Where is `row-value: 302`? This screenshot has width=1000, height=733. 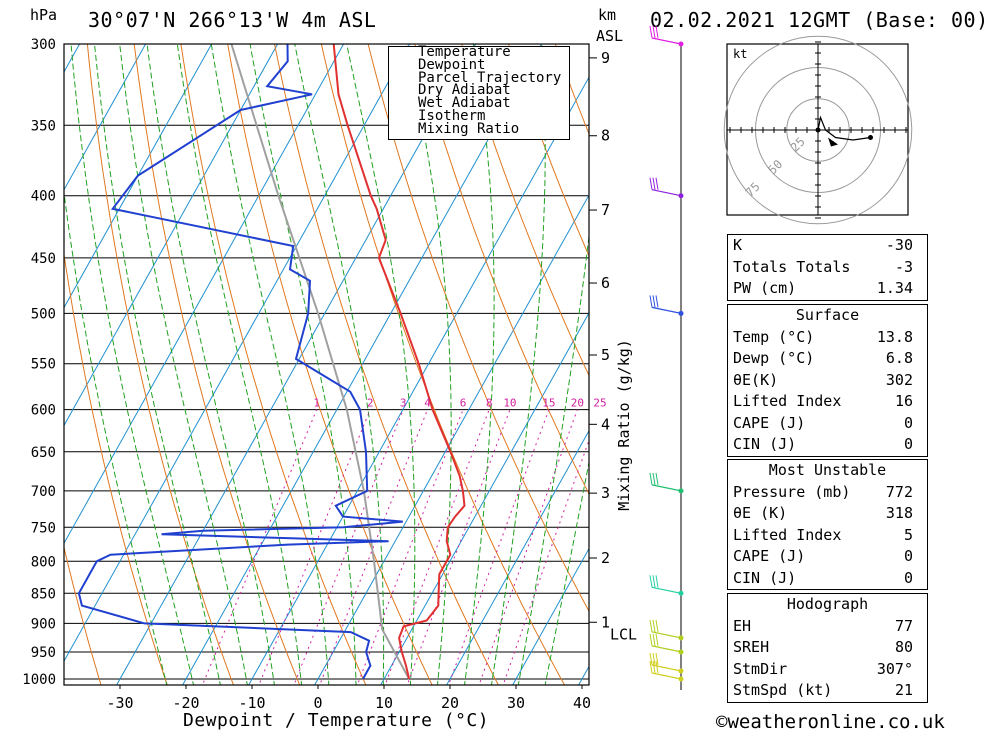 row-value: 302 is located at coordinates (899, 379).